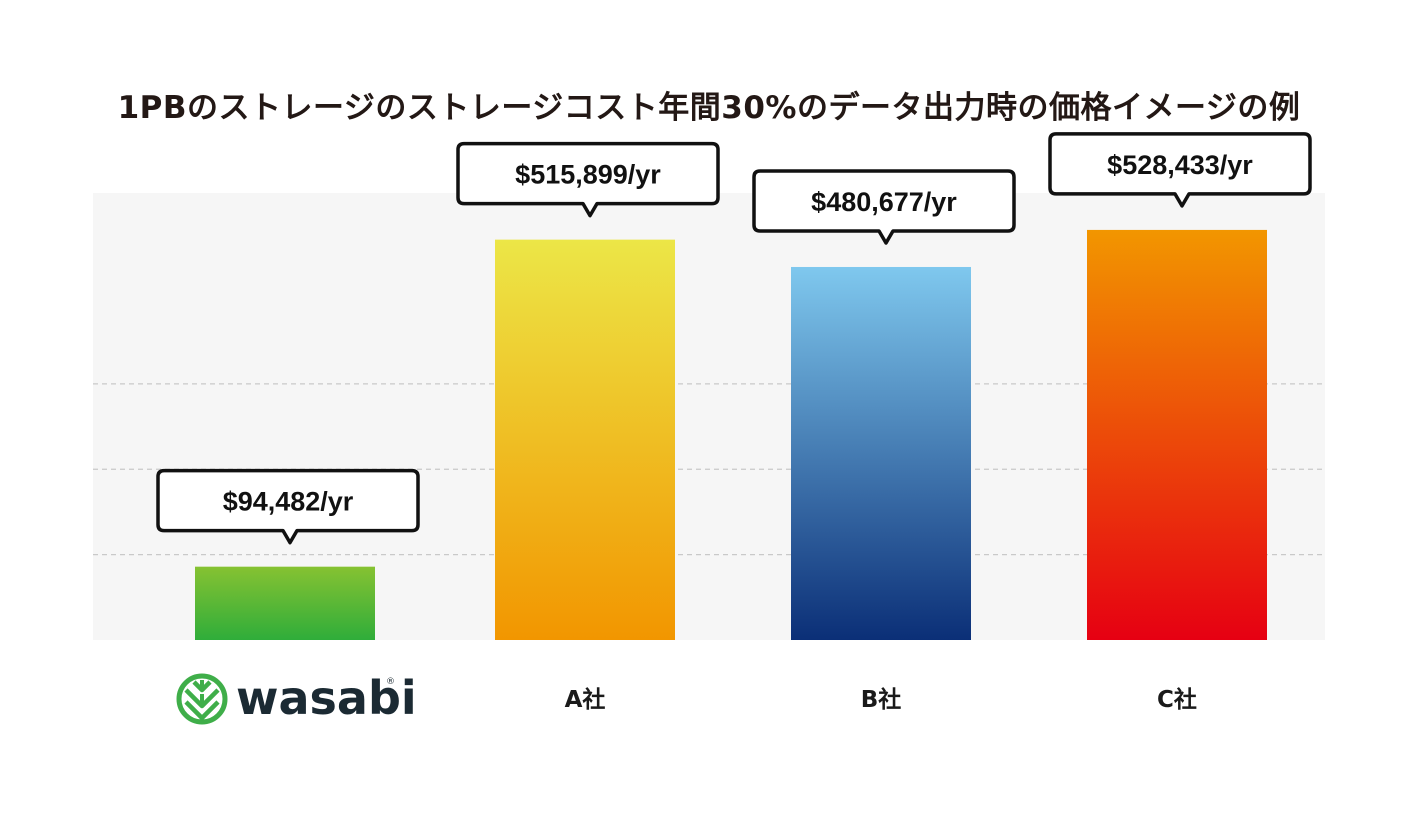 This screenshot has width=1418, height=834. Describe the element at coordinates (709, 108) in the screenshot. I see `chart-title: 1PBのストレージのストレージコスト年間30%のデータ出力時の価格イメージの例` at that location.